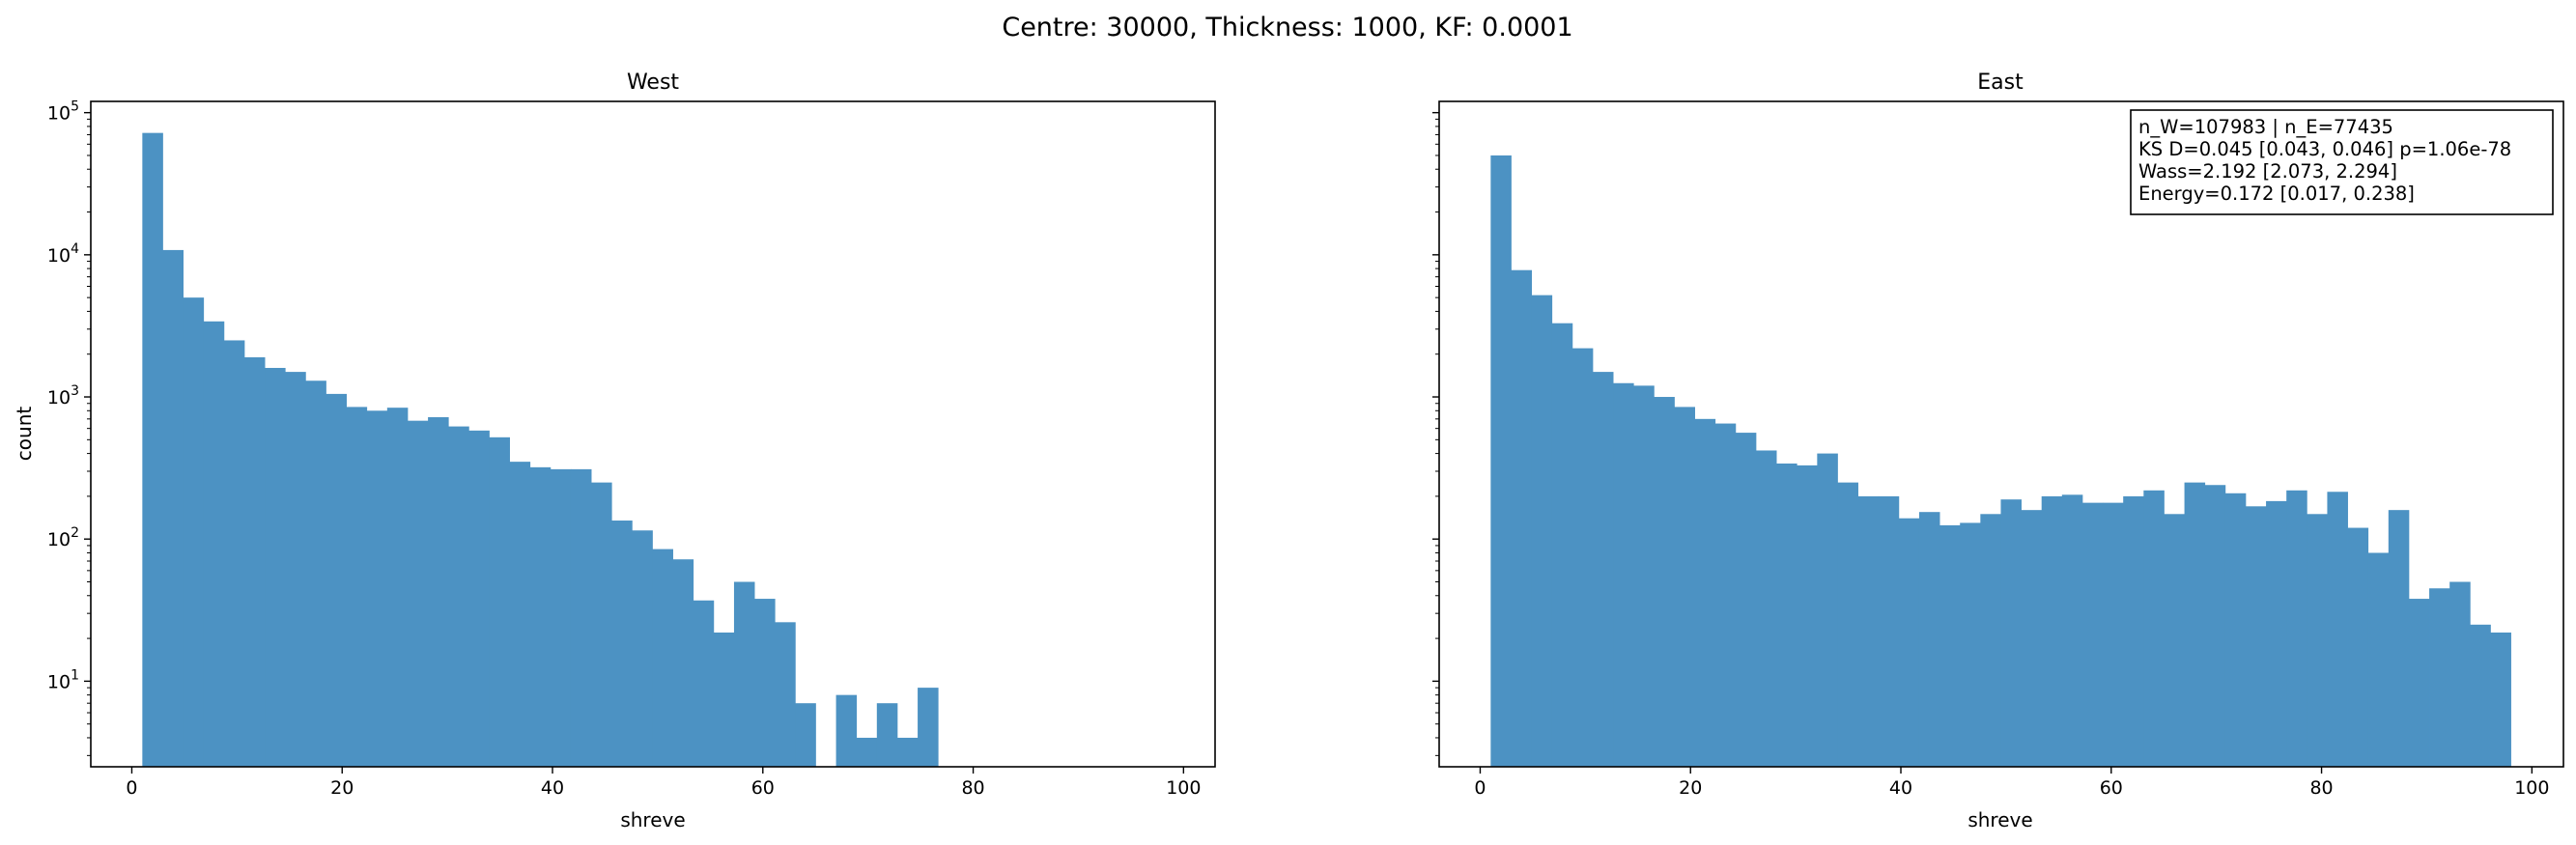  What do you see at coordinates (2267, 171) in the screenshot?
I see `stats-line: Wass=2.192 [2.073, 2.294]` at bounding box center [2267, 171].